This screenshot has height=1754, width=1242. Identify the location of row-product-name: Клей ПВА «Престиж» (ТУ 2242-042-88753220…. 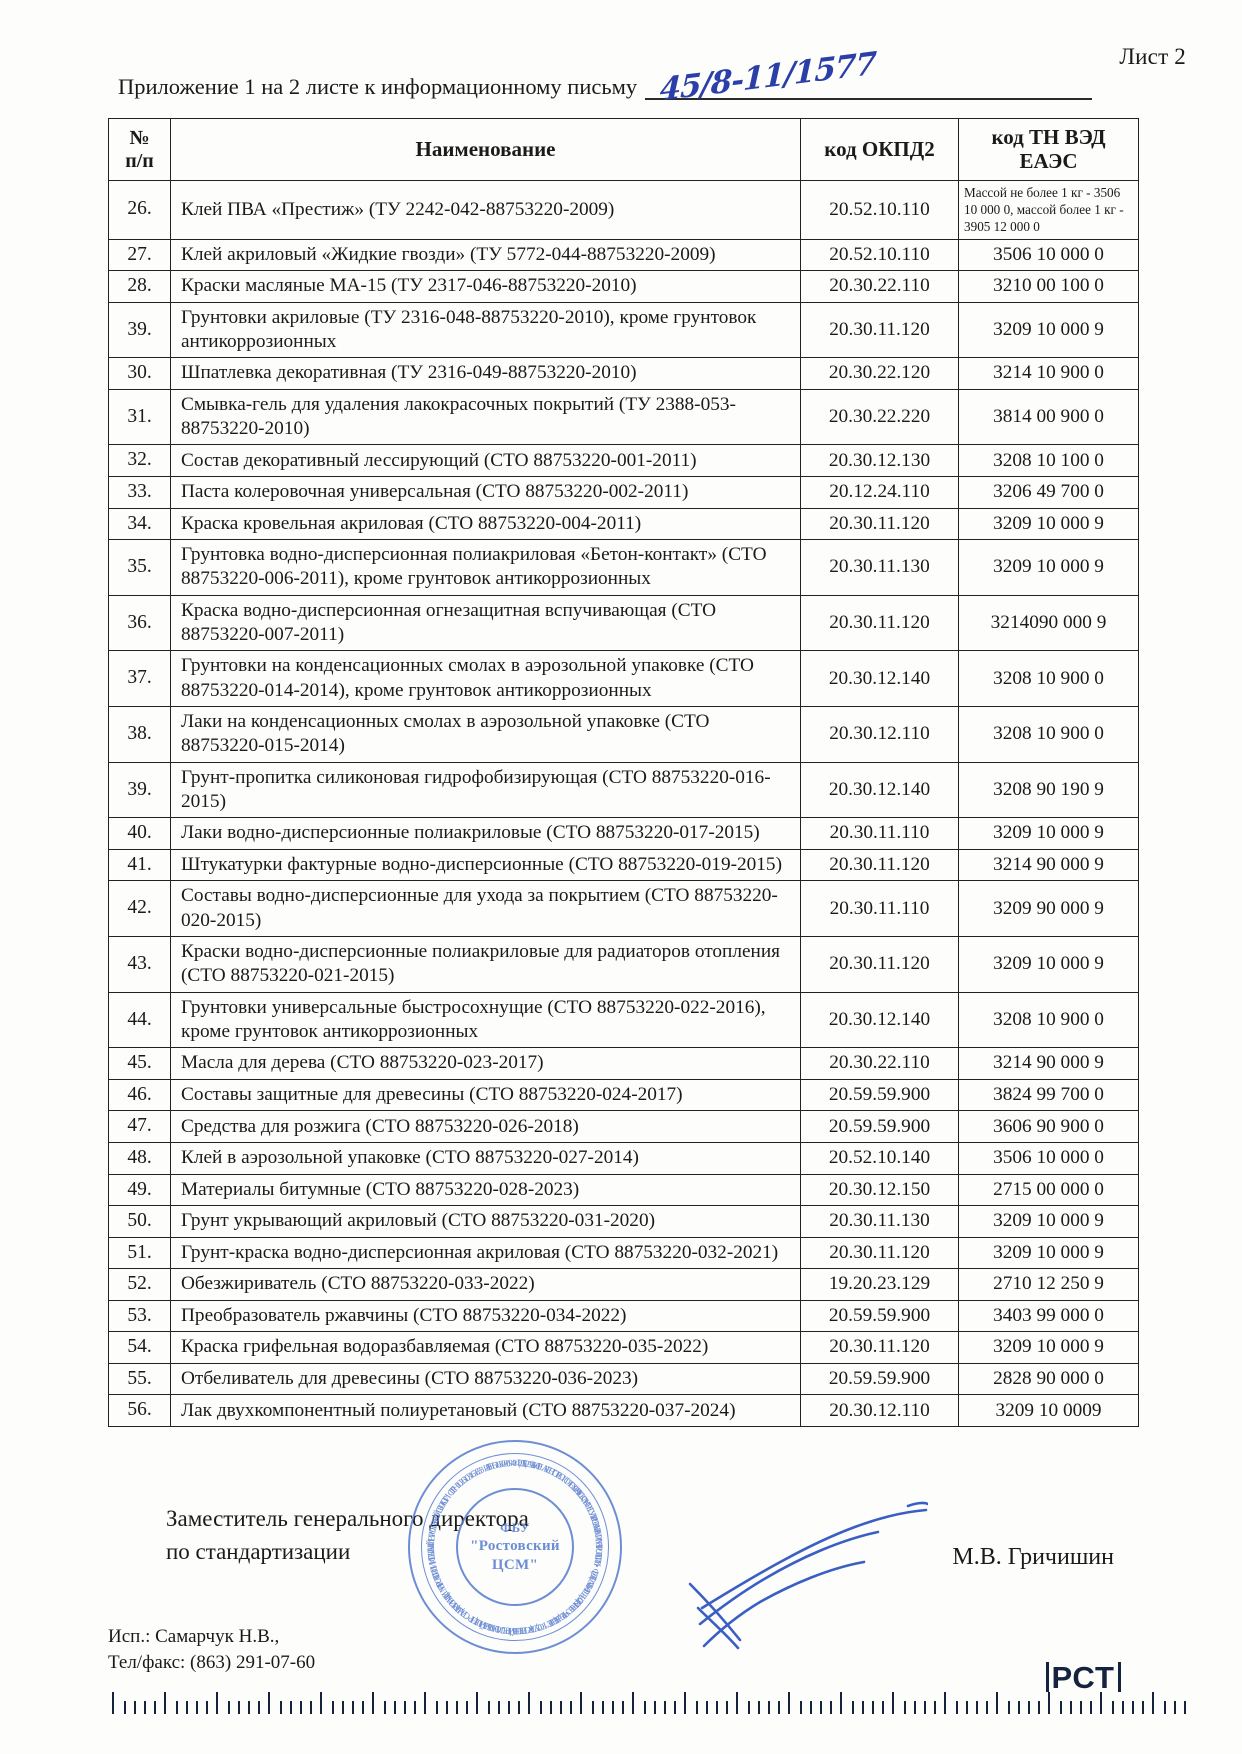
(485, 210).